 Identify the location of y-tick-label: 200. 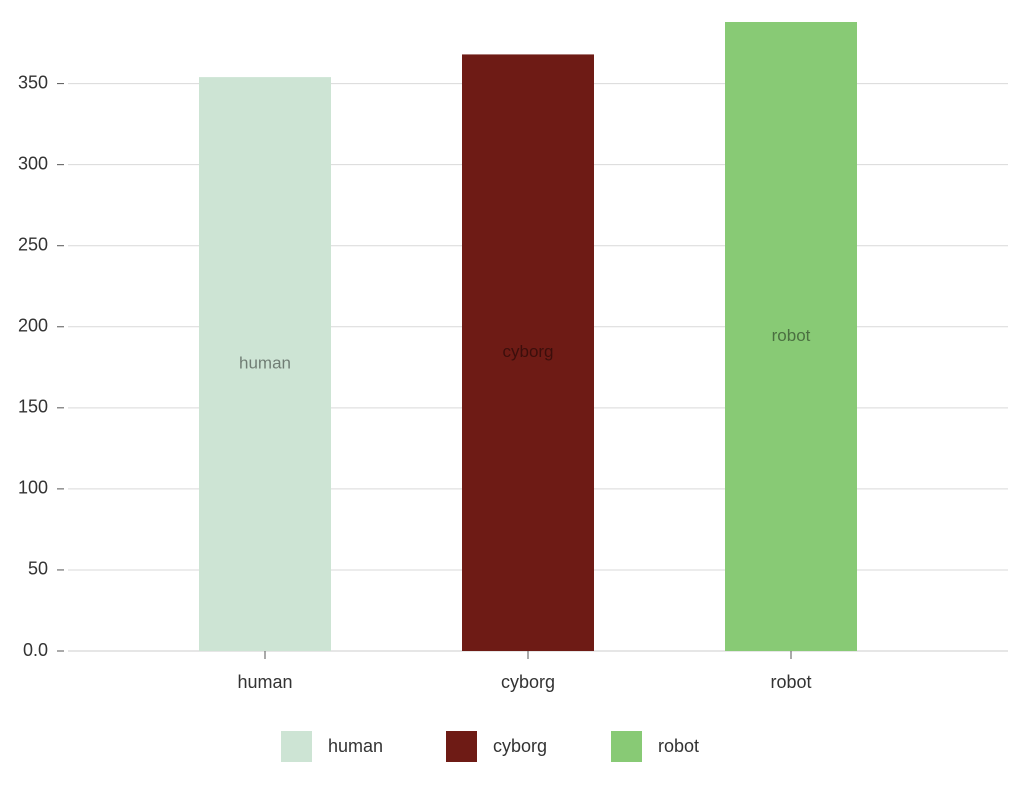
(33, 326).